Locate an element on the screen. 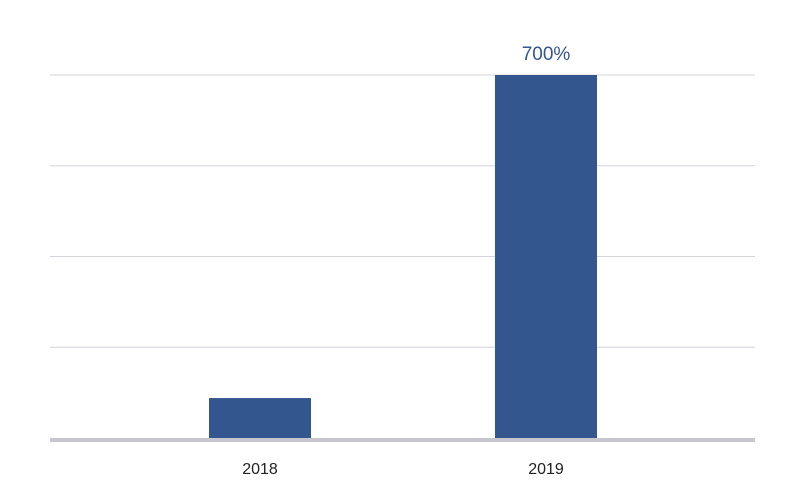 Image resolution: width=800 pixels, height=500 pixels. x-tick-label: 2018 is located at coordinates (260, 469).